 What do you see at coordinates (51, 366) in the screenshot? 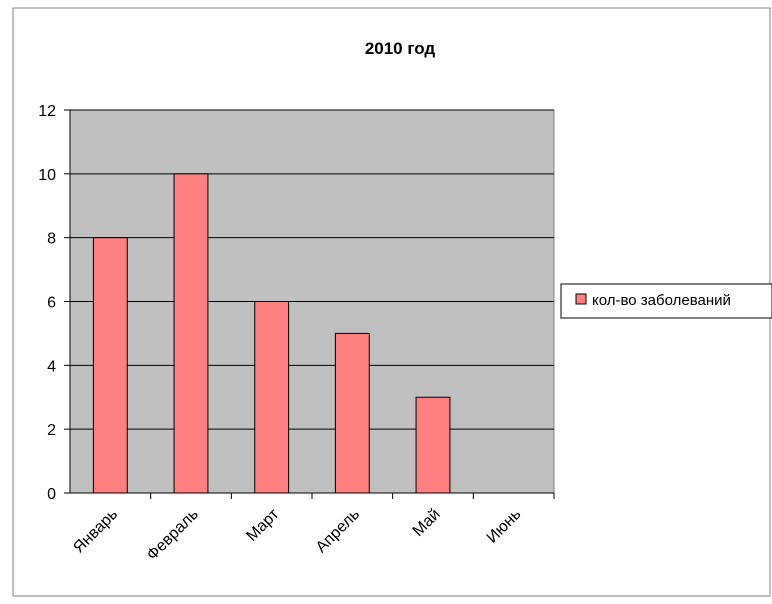
I see `y-tick-label: 4` at bounding box center [51, 366].